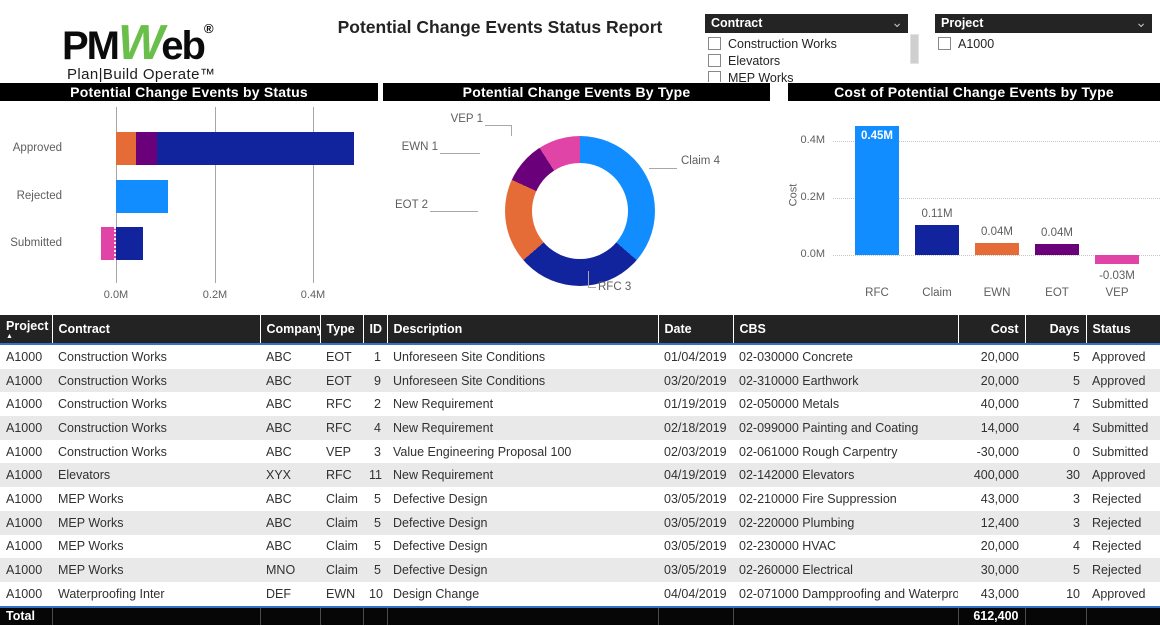 The height and width of the screenshot is (626, 1160). I want to click on table-cell: 10, so click(376, 593).